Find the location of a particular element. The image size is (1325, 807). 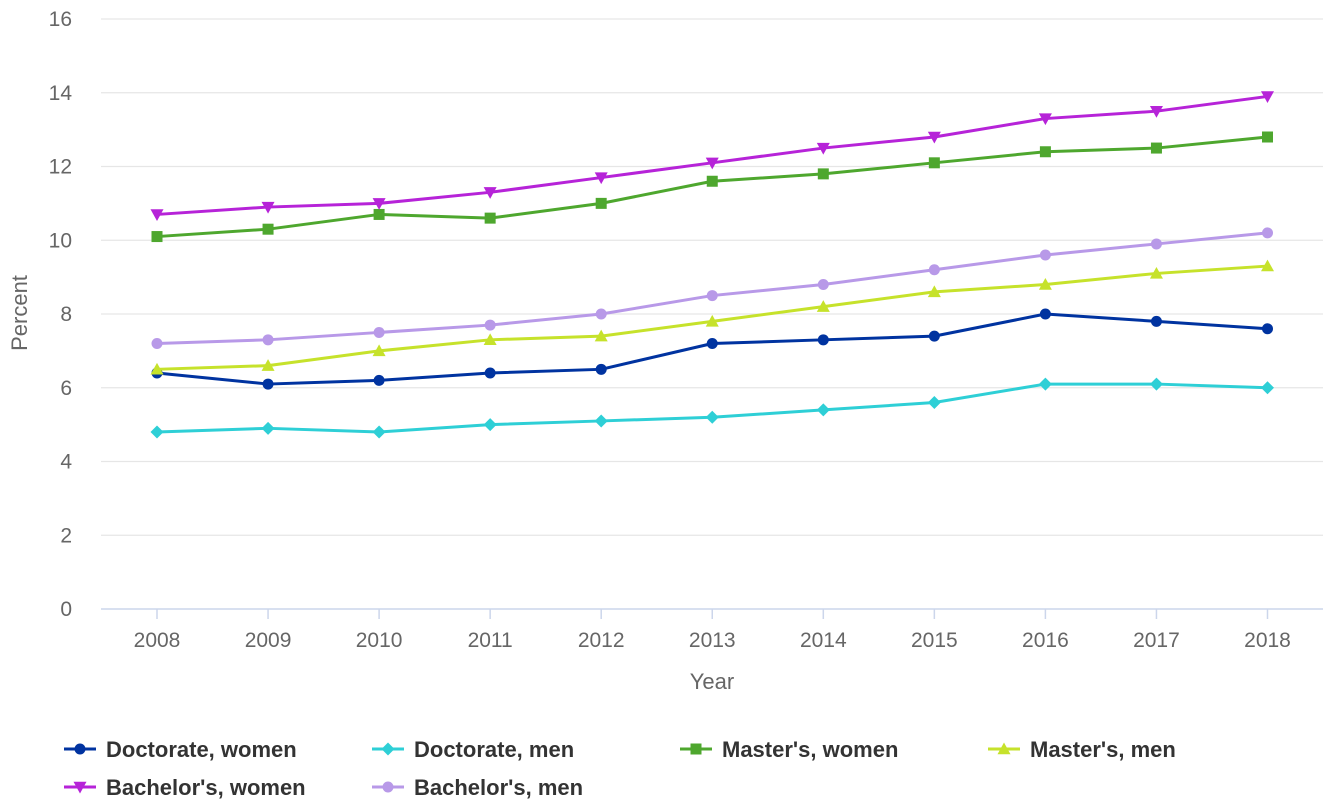

y-tick-label: 2 is located at coordinates (66, 535).